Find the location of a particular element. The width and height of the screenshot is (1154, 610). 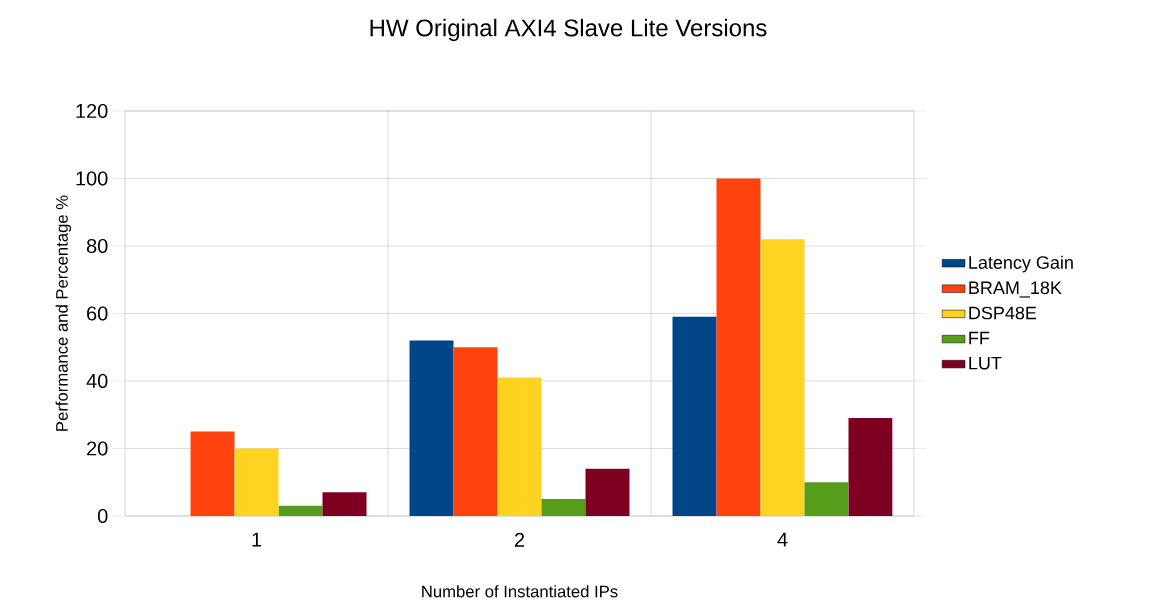

x-tick-label: 1 is located at coordinates (257, 539).